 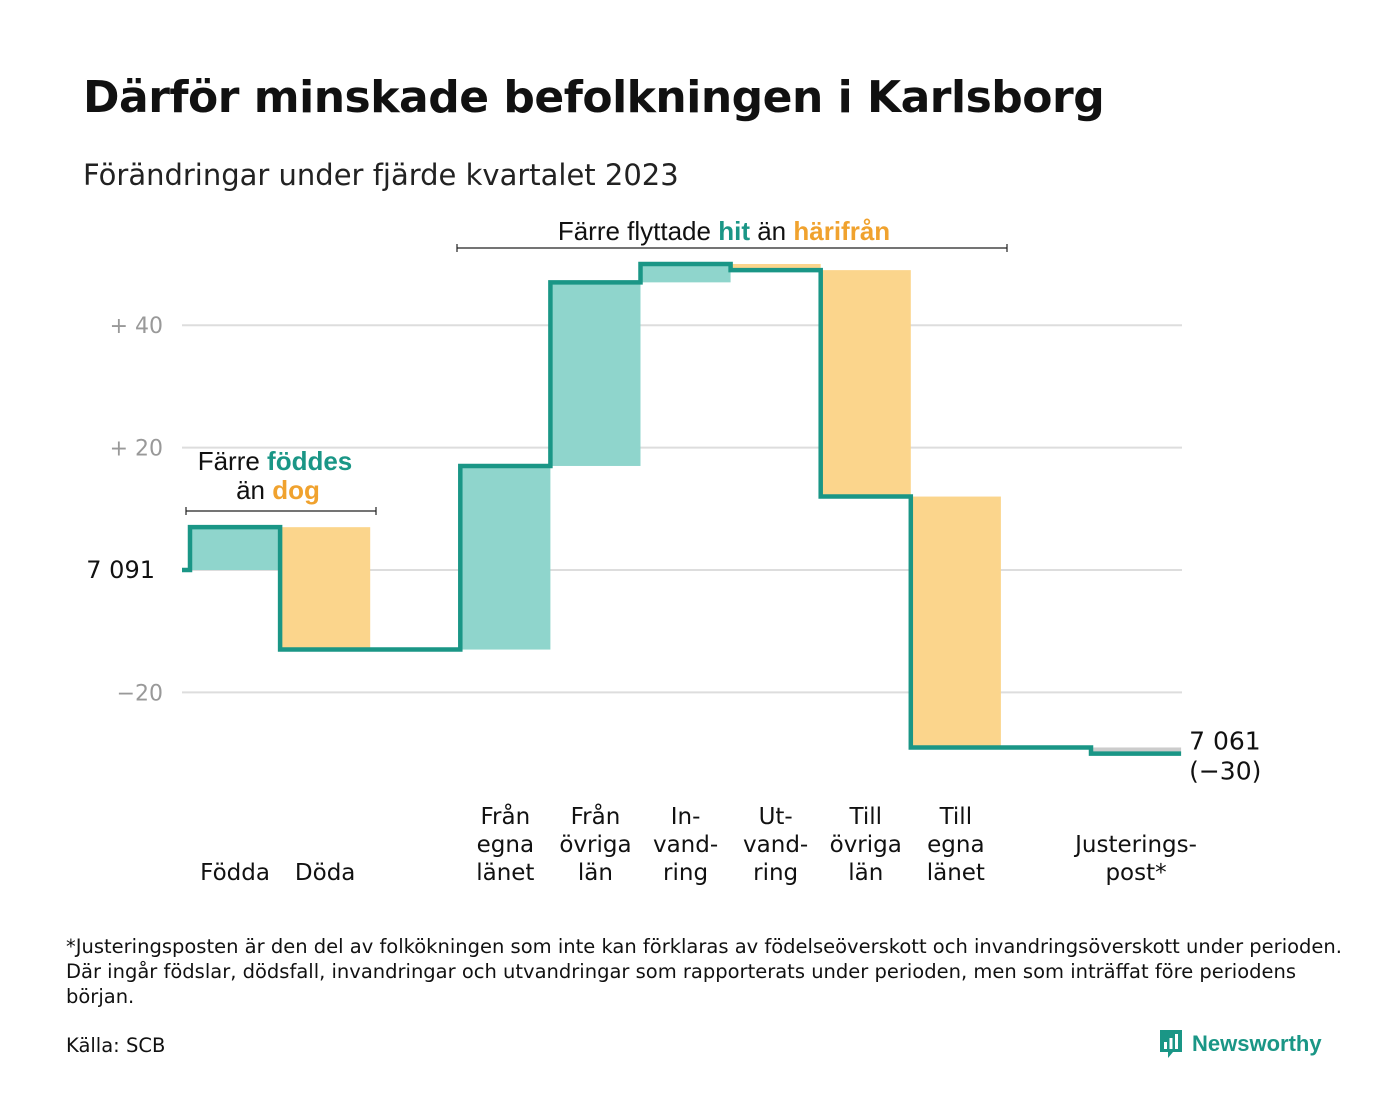 I want to click on annotation-births-line2: än dog, so click(x=278, y=490).